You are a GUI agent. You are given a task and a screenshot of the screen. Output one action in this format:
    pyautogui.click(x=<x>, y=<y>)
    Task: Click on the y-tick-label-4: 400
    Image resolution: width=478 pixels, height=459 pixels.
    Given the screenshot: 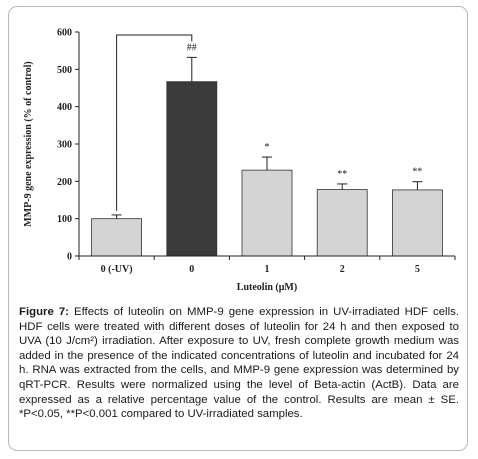 What is the action you would take?
    pyautogui.click(x=64, y=107)
    